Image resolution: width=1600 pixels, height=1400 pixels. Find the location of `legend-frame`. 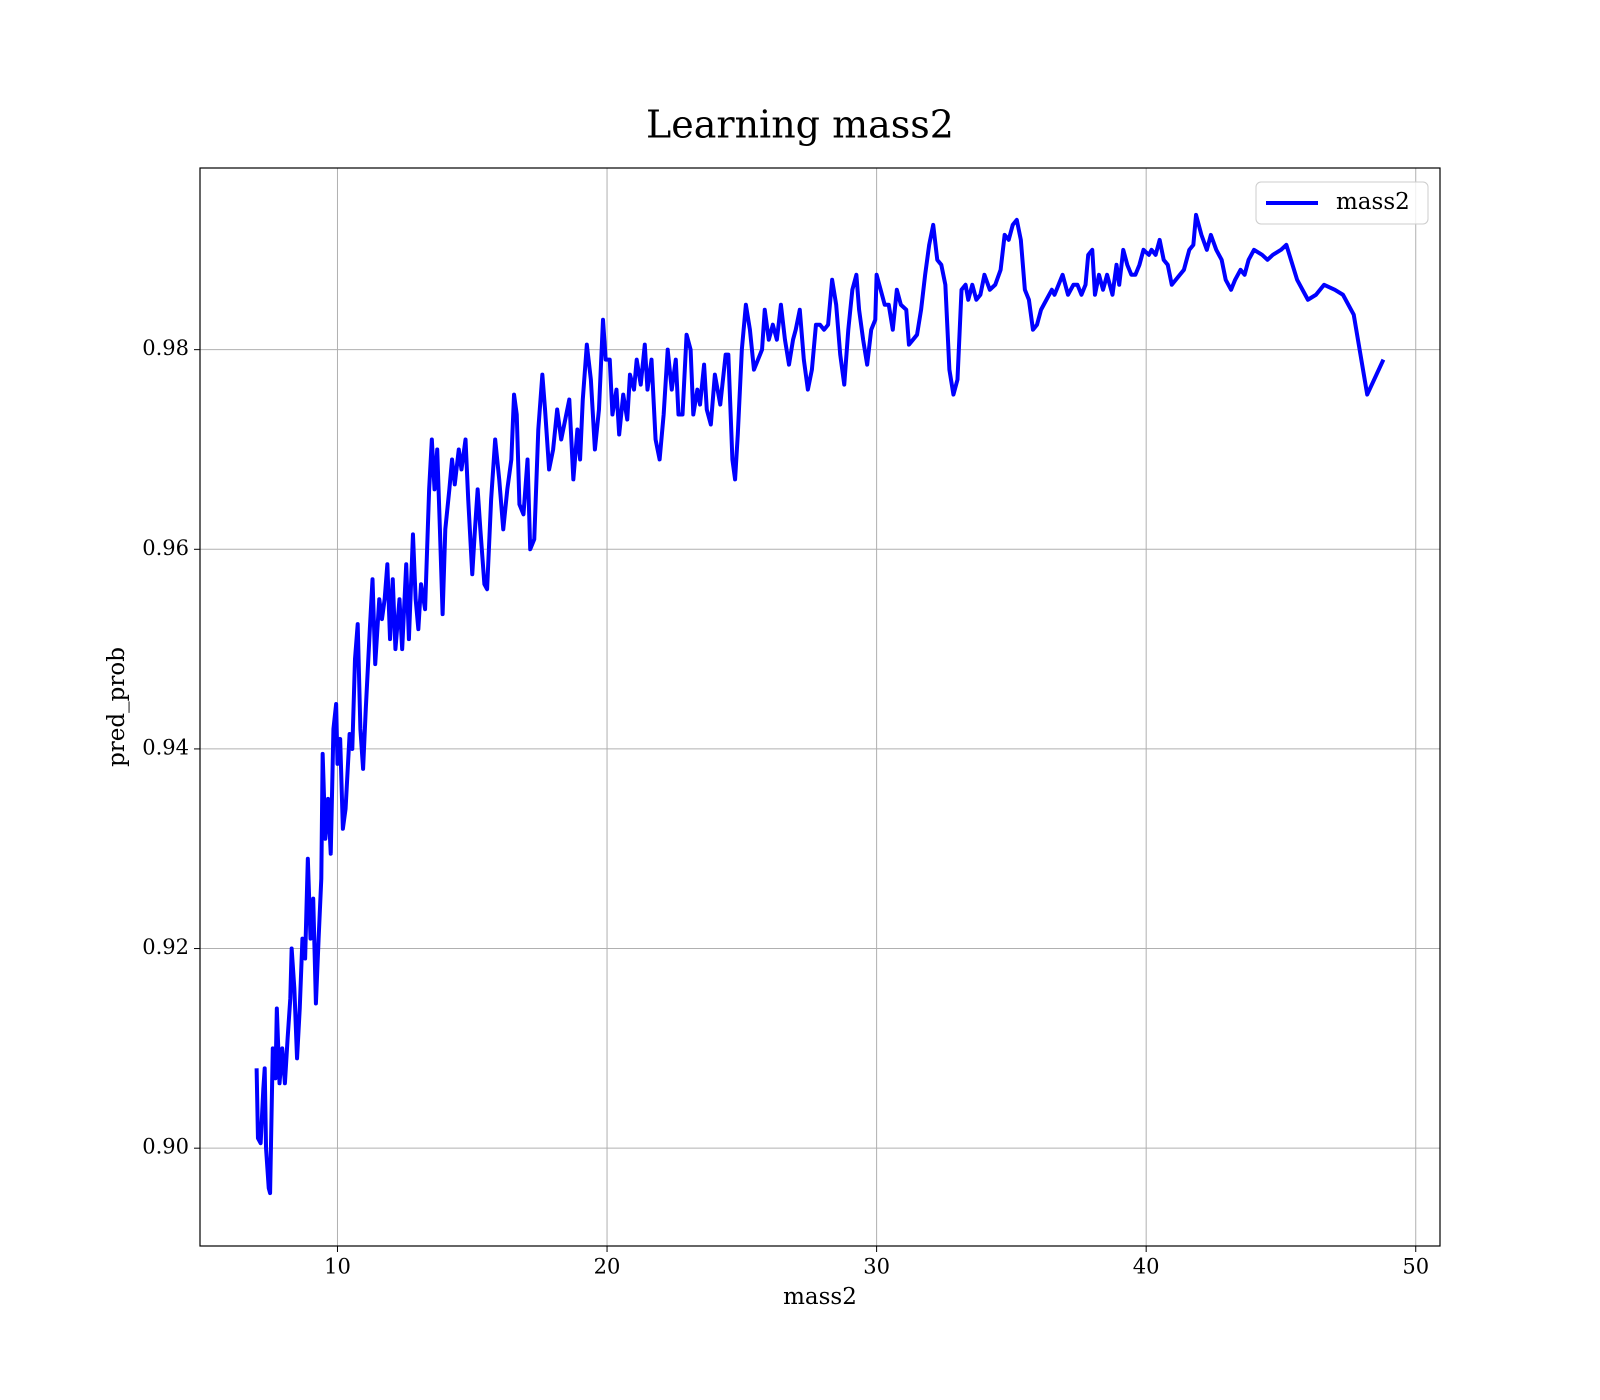

legend-frame is located at coordinates (1342, 203).